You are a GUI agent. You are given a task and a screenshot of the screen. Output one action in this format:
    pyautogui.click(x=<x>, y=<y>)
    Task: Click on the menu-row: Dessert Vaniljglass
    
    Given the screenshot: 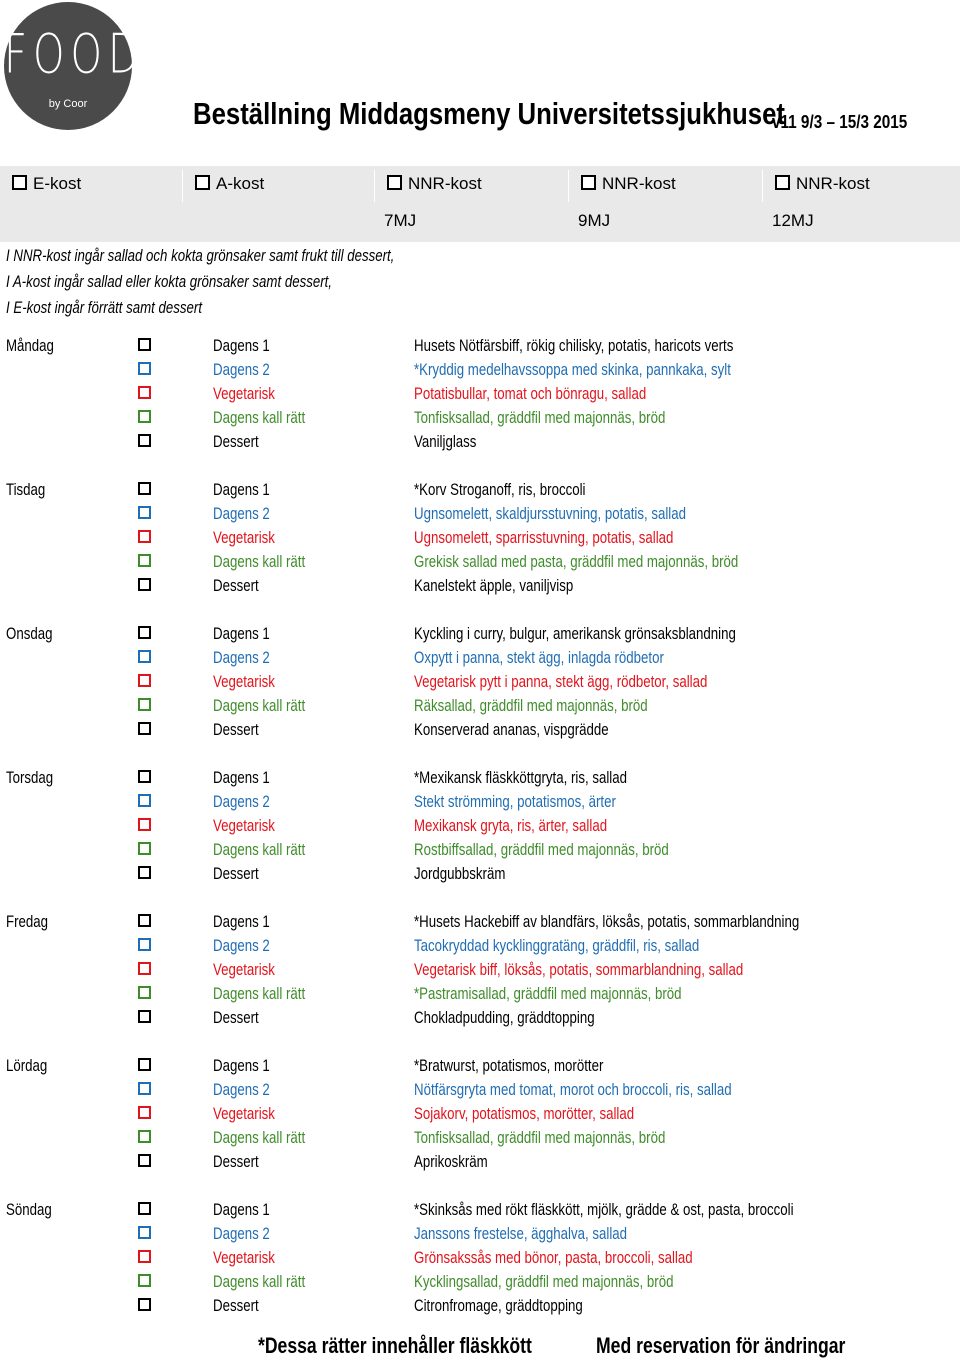 What is the action you would take?
    pyautogui.click(x=480, y=442)
    